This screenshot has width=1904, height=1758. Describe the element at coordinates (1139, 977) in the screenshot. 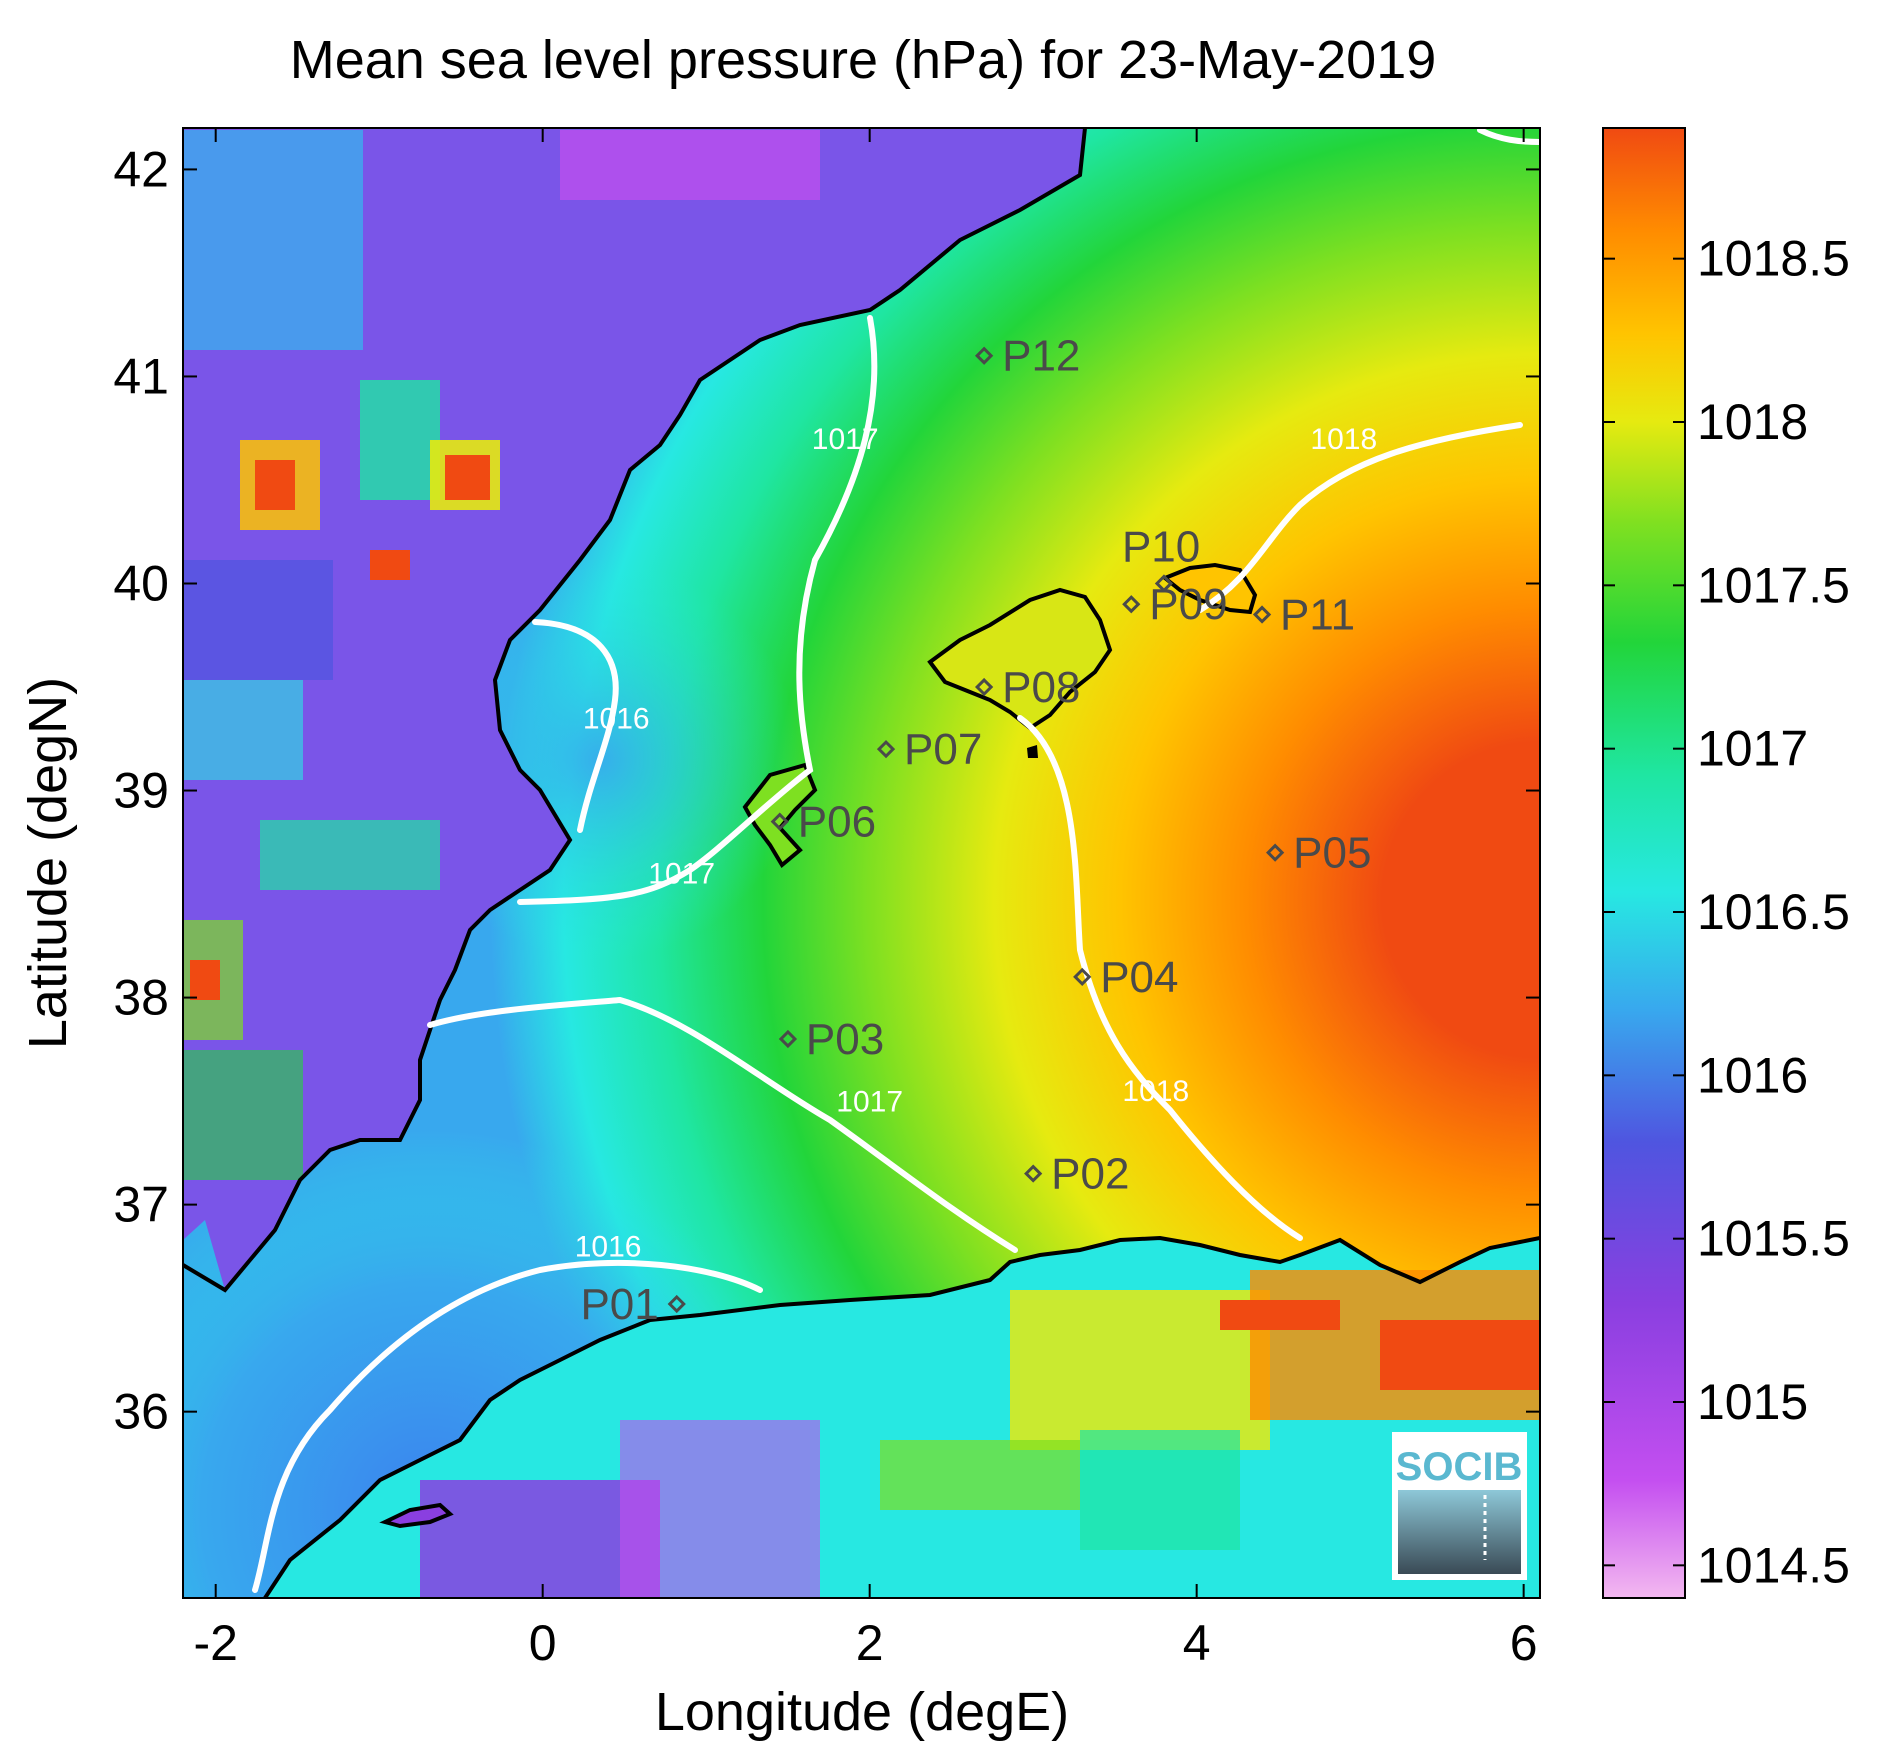

I see `station-label: P04` at that location.